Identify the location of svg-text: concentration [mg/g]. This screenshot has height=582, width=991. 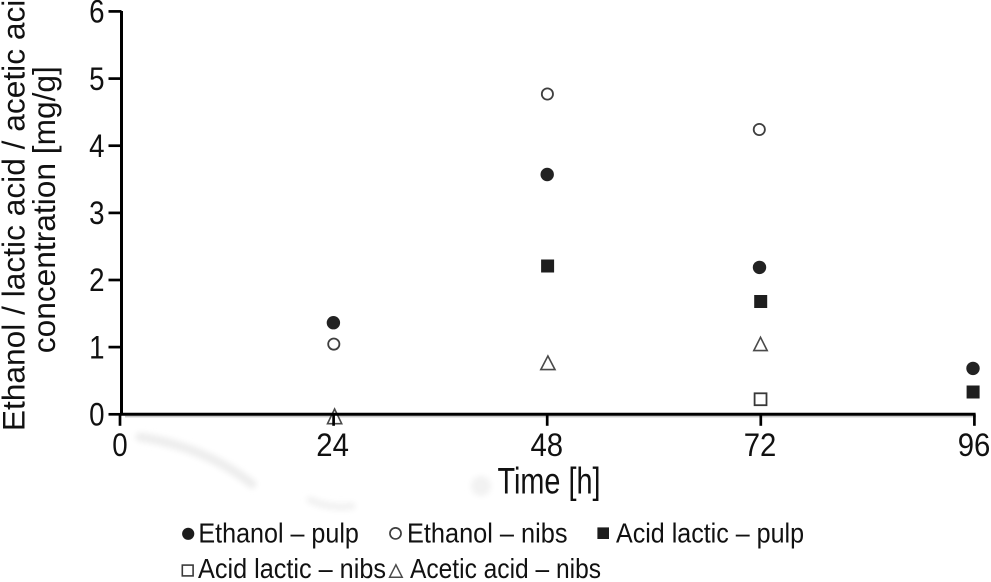
(44, 209).